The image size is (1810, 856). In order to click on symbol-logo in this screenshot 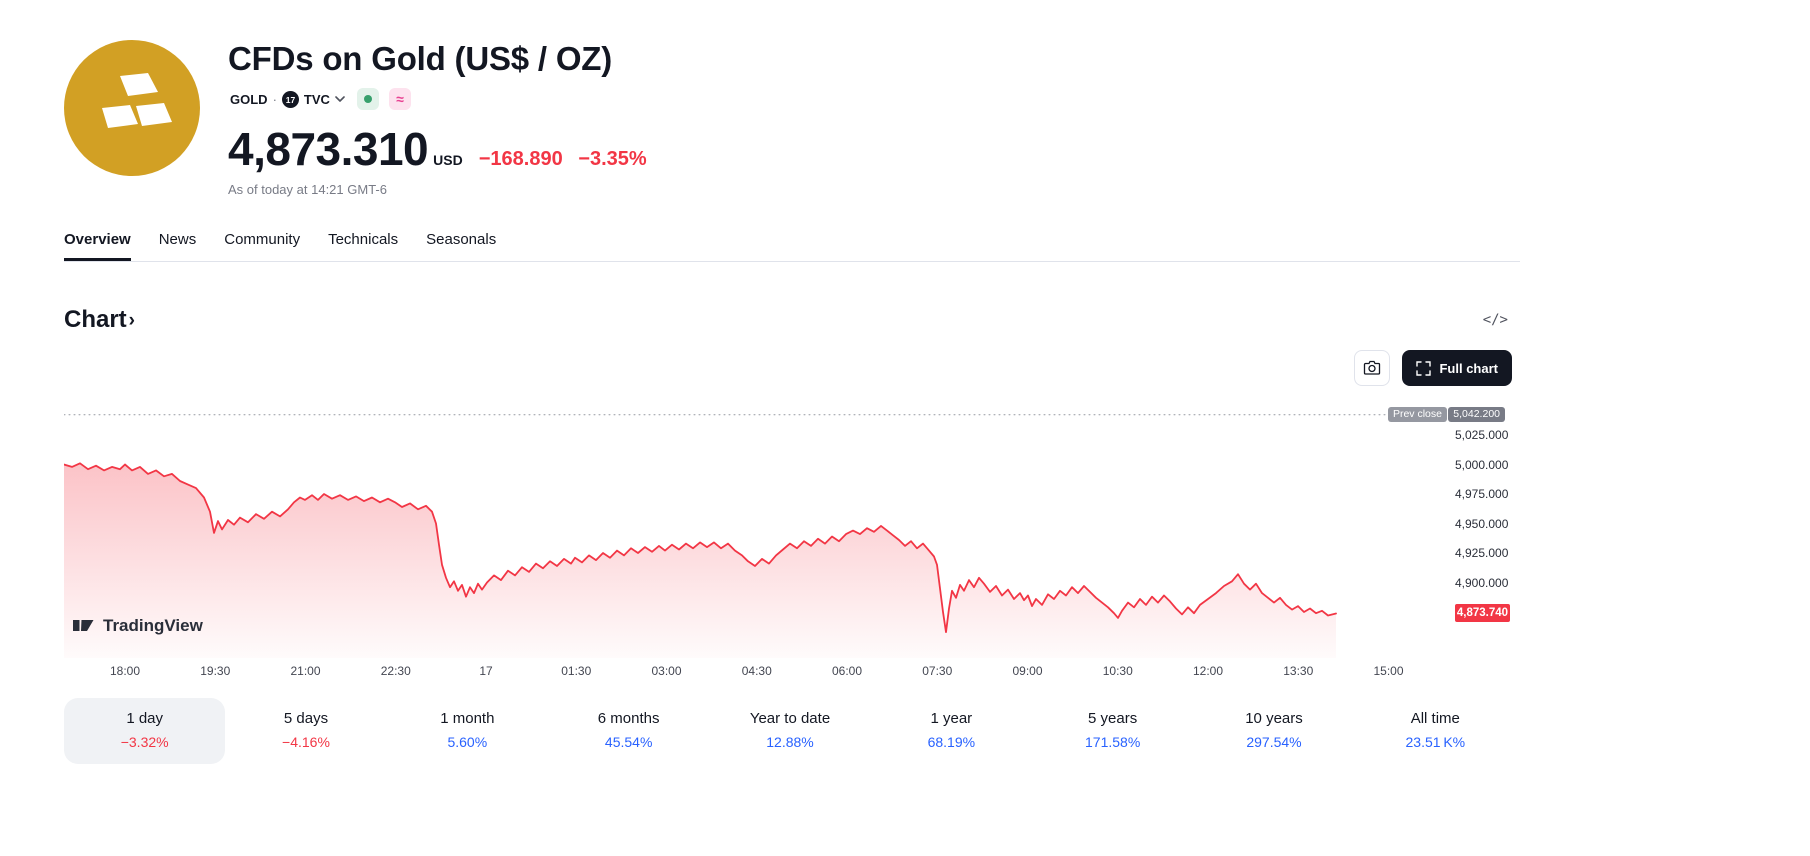, I will do `click(132, 108)`.